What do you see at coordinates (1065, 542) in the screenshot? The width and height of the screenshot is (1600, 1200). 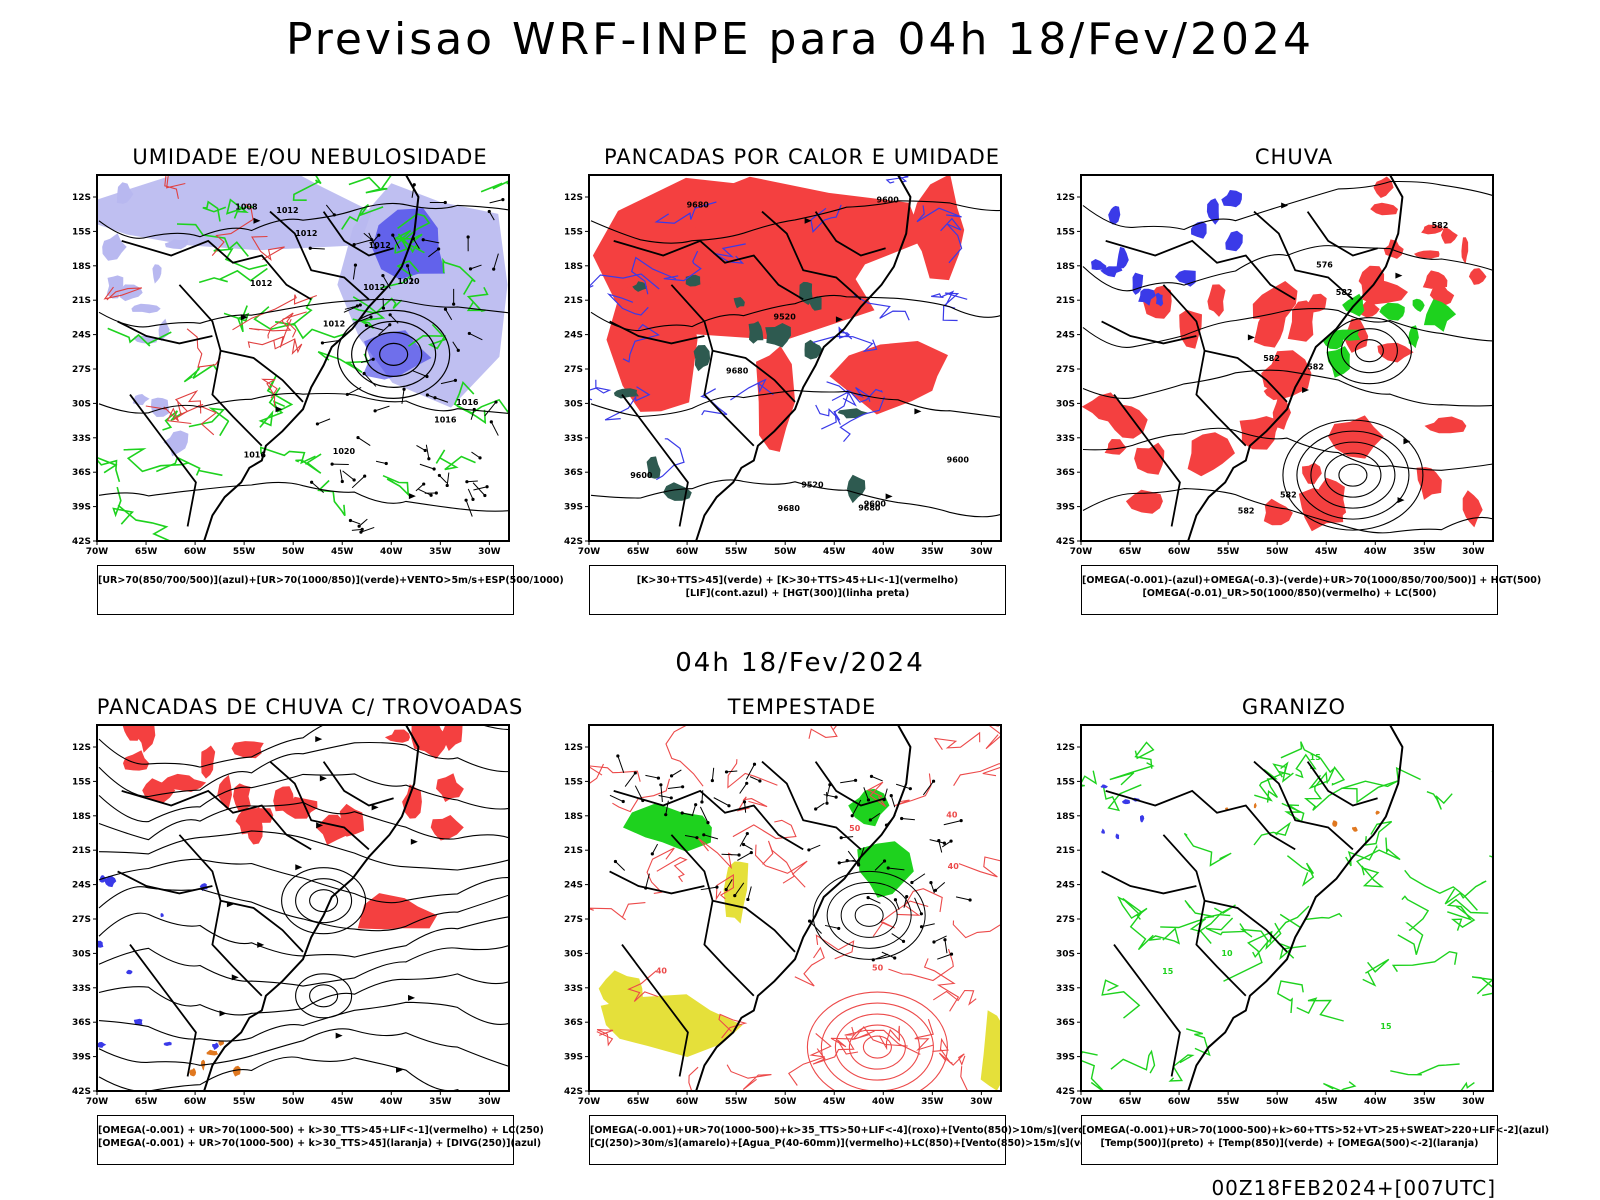 I see `lat-tick-label: 42S` at bounding box center [1065, 542].